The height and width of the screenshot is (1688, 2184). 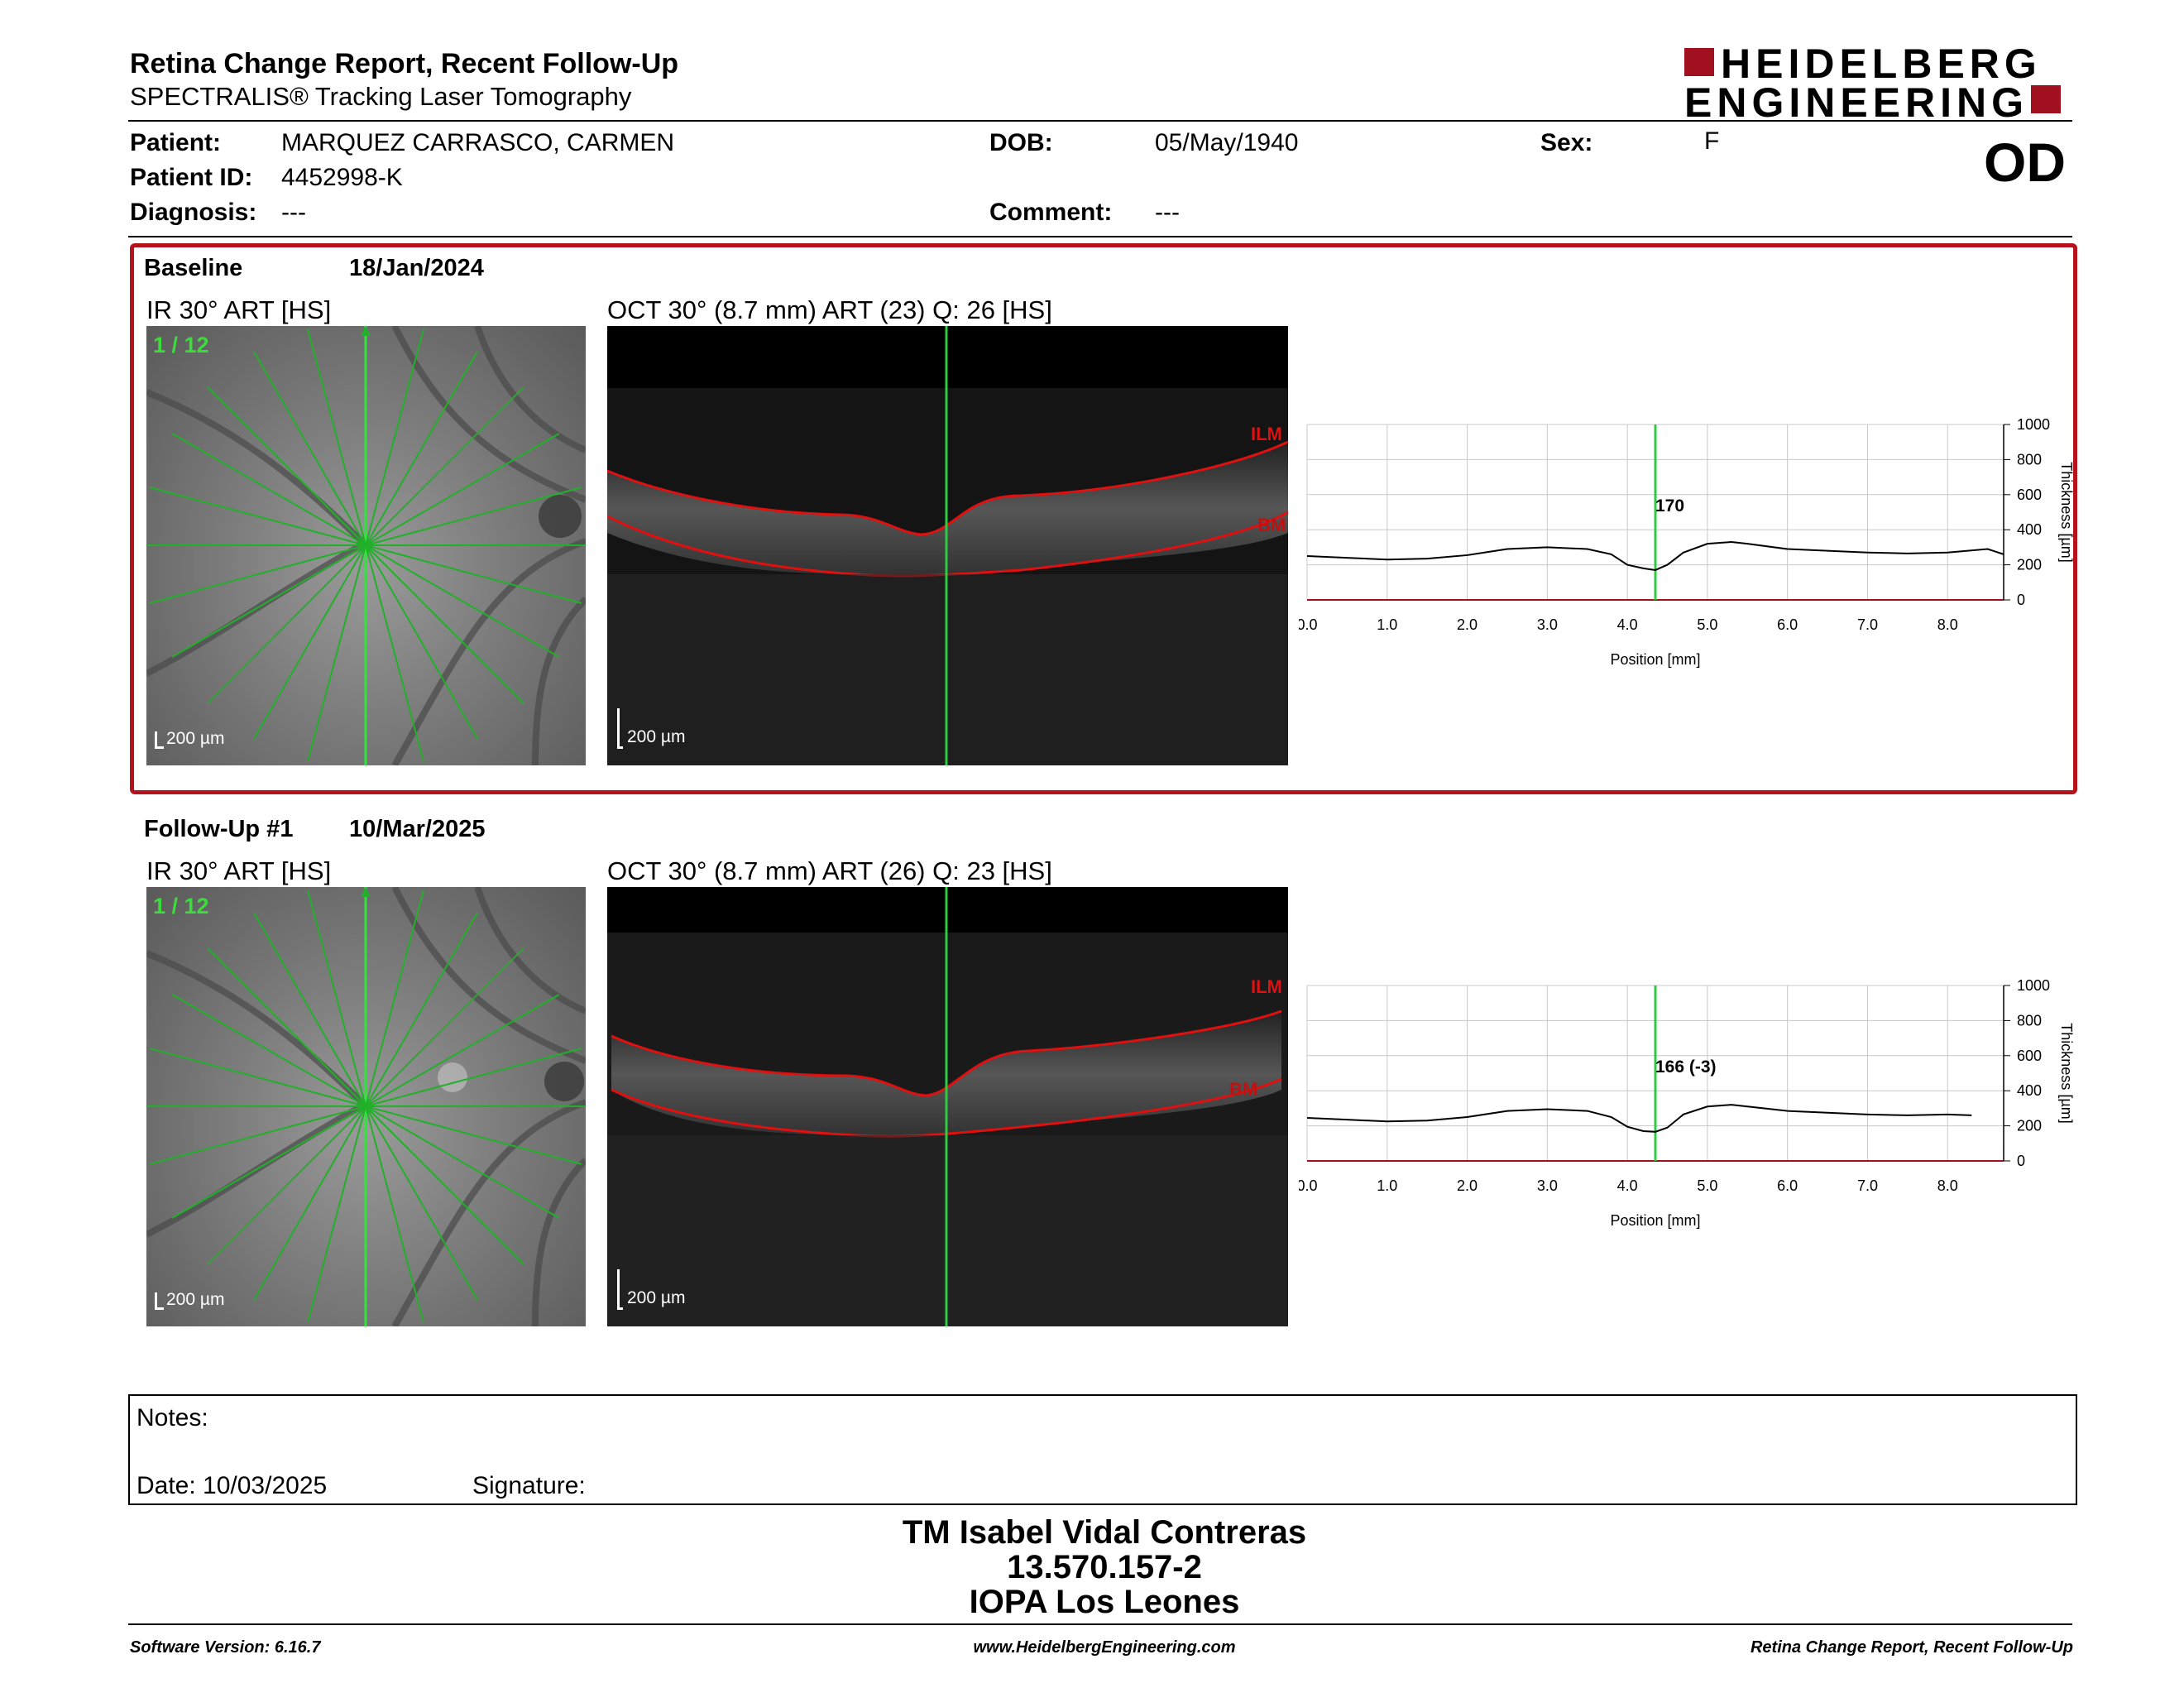 What do you see at coordinates (193, 268) in the screenshot?
I see `baseline-label: Baseline` at bounding box center [193, 268].